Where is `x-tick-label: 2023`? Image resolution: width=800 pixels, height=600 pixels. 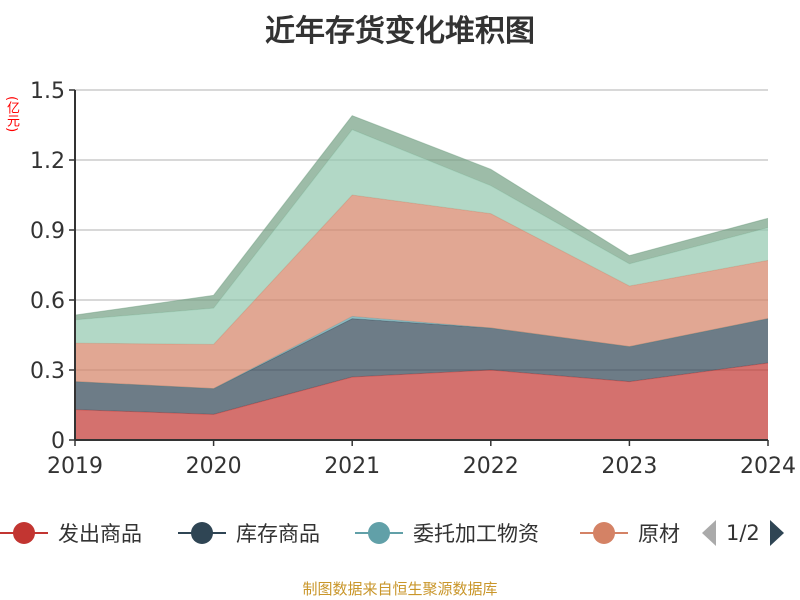 x-tick-label: 2023 is located at coordinates (629, 466).